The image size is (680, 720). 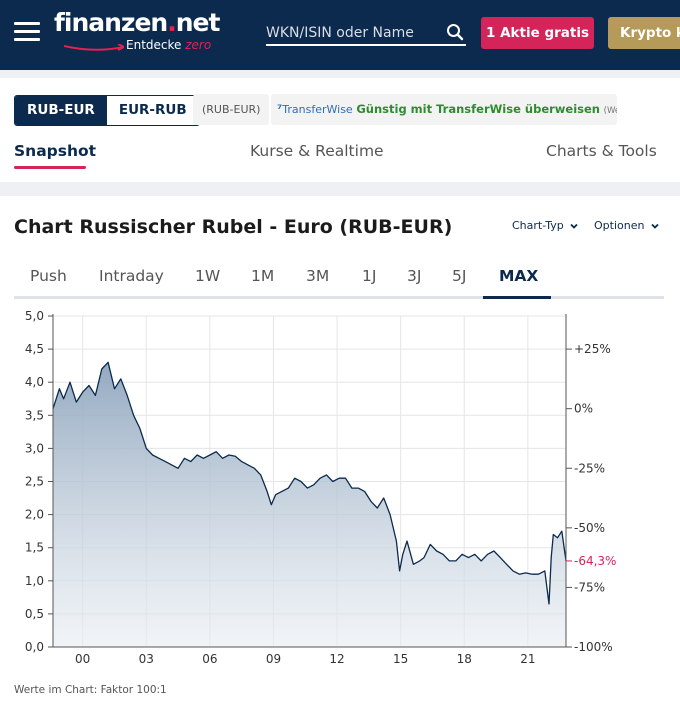 What do you see at coordinates (583, 409) in the screenshot?
I see `right-tick-label: 0%` at bounding box center [583, 409].